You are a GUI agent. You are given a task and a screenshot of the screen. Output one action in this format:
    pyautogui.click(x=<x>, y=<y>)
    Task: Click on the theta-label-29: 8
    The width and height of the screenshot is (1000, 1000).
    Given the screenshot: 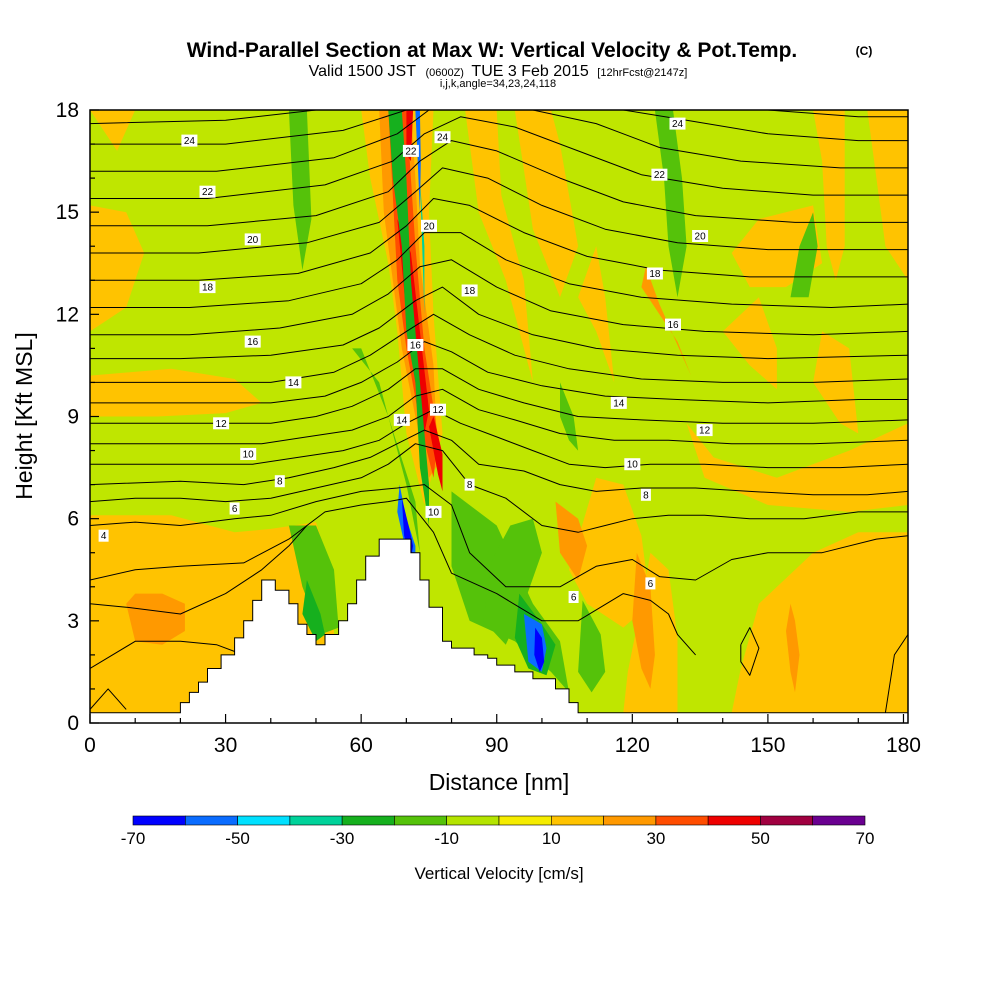 What is the action you would take?
    pyautogui.click(x=646, y=495)
    